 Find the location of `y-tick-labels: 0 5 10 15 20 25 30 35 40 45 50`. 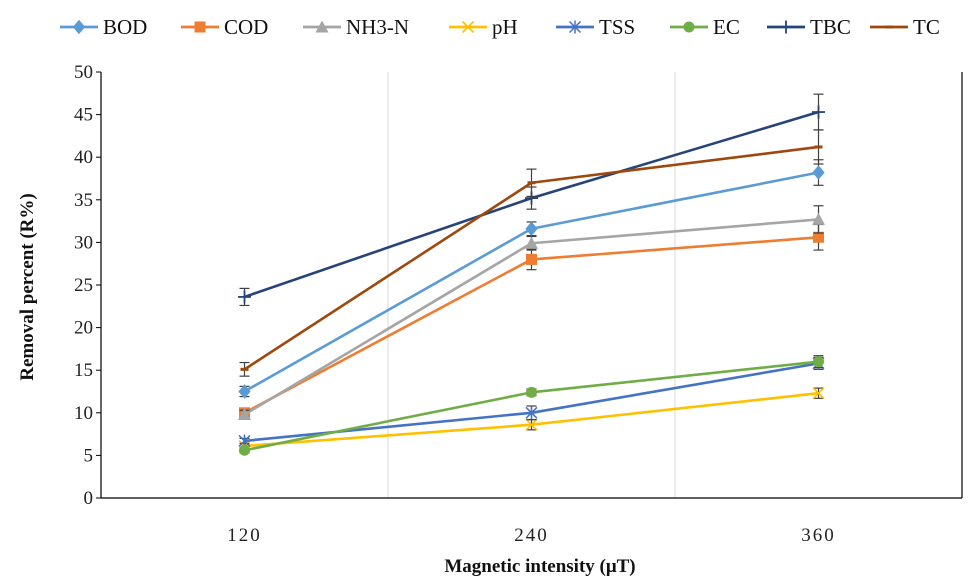

y-tick-labels: 0 5 10 15 20 25 30 35 40 45 50 is located at coordinates (83, 285).